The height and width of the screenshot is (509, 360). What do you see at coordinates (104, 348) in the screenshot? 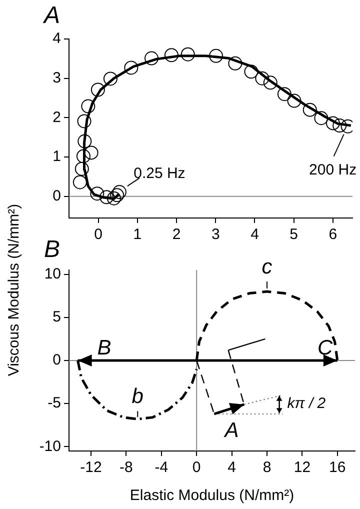
I see `annotation: B` at bounding box center [104, 348].